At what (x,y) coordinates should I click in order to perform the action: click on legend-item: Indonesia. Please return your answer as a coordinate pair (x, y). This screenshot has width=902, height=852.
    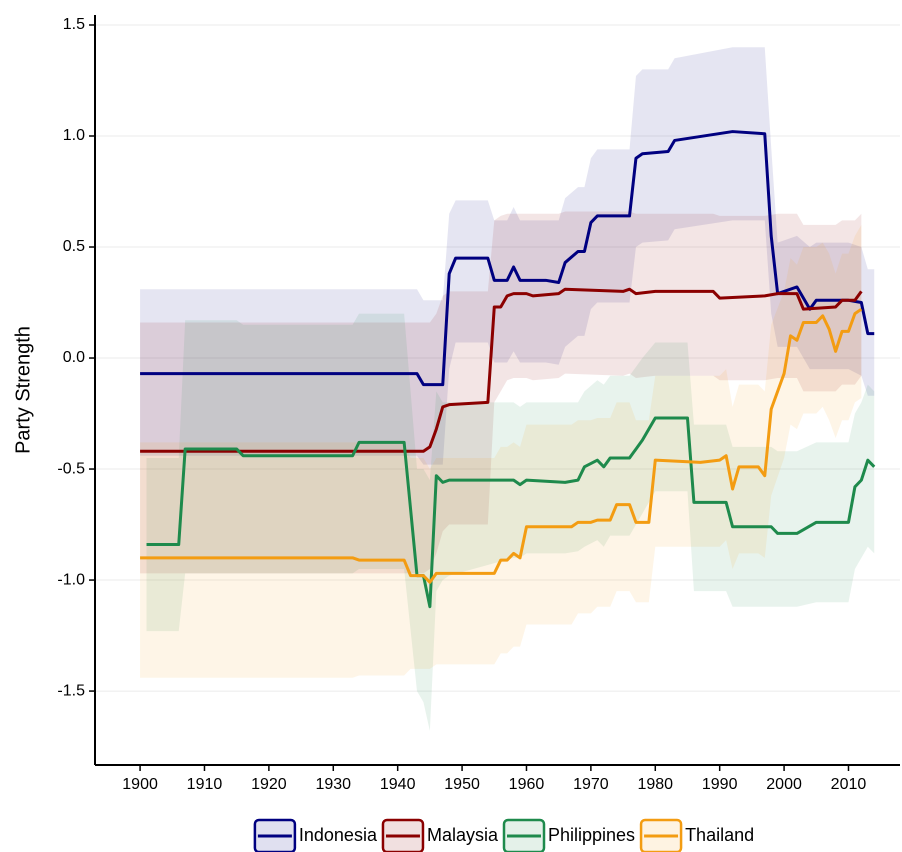
    Looking at the image, I should click on (315, 835).